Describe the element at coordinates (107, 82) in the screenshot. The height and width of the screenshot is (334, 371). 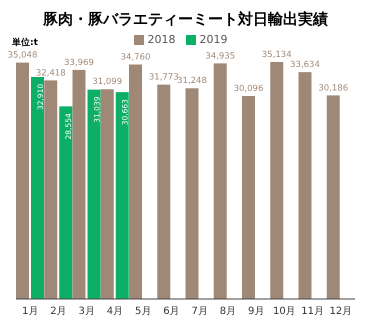
I see `data-label: 31,099` at that location.